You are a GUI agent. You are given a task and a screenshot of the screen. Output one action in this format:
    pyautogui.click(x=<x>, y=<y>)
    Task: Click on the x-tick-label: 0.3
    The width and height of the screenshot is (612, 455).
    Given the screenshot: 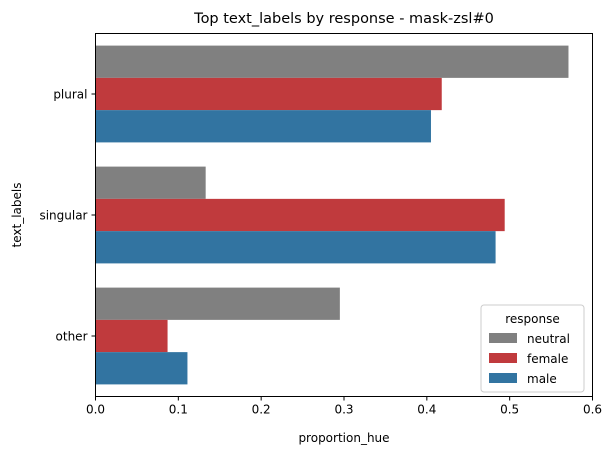 What is the action you would take?
    pyautogui.click(x=343, y=410)
    